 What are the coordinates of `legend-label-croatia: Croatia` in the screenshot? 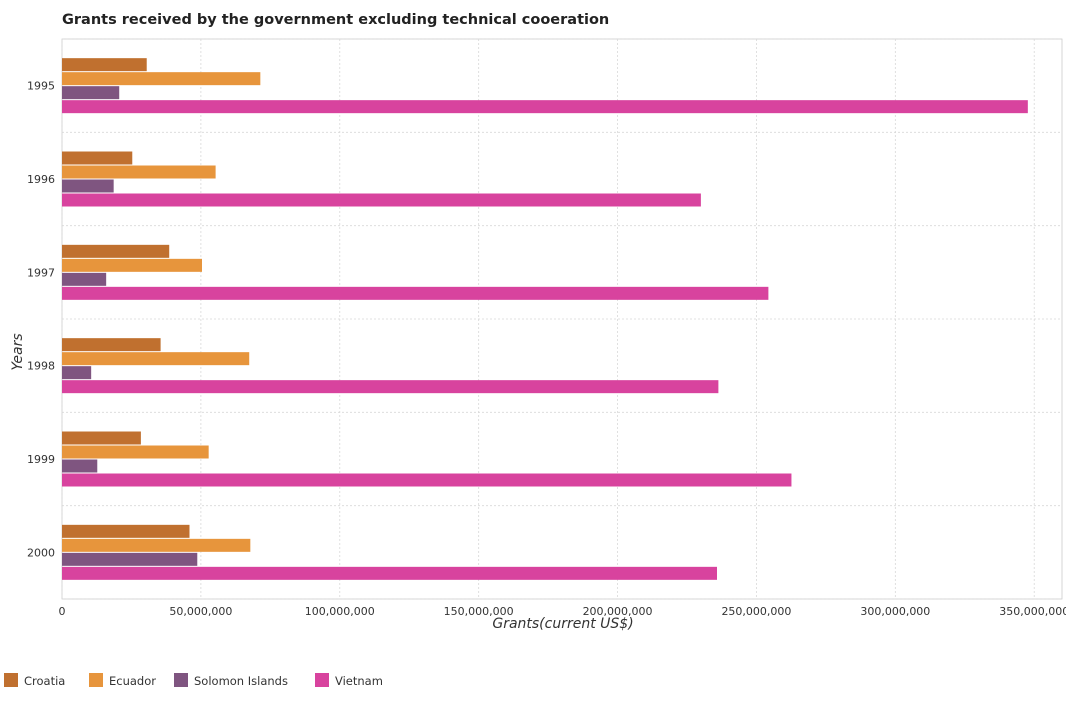 It's located at (44, 681).